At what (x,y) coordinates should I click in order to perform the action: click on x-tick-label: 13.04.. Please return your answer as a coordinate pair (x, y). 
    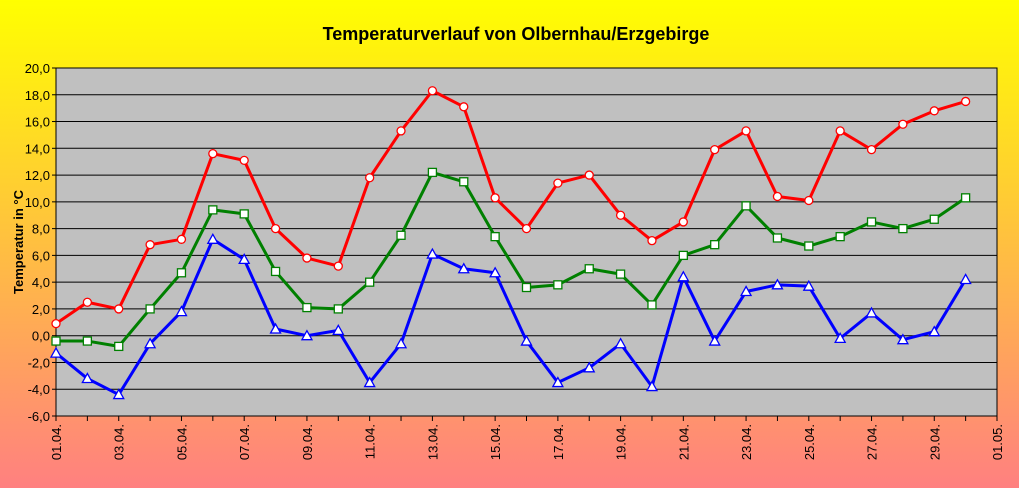
    Looking at the image, I should click on (432, 442).